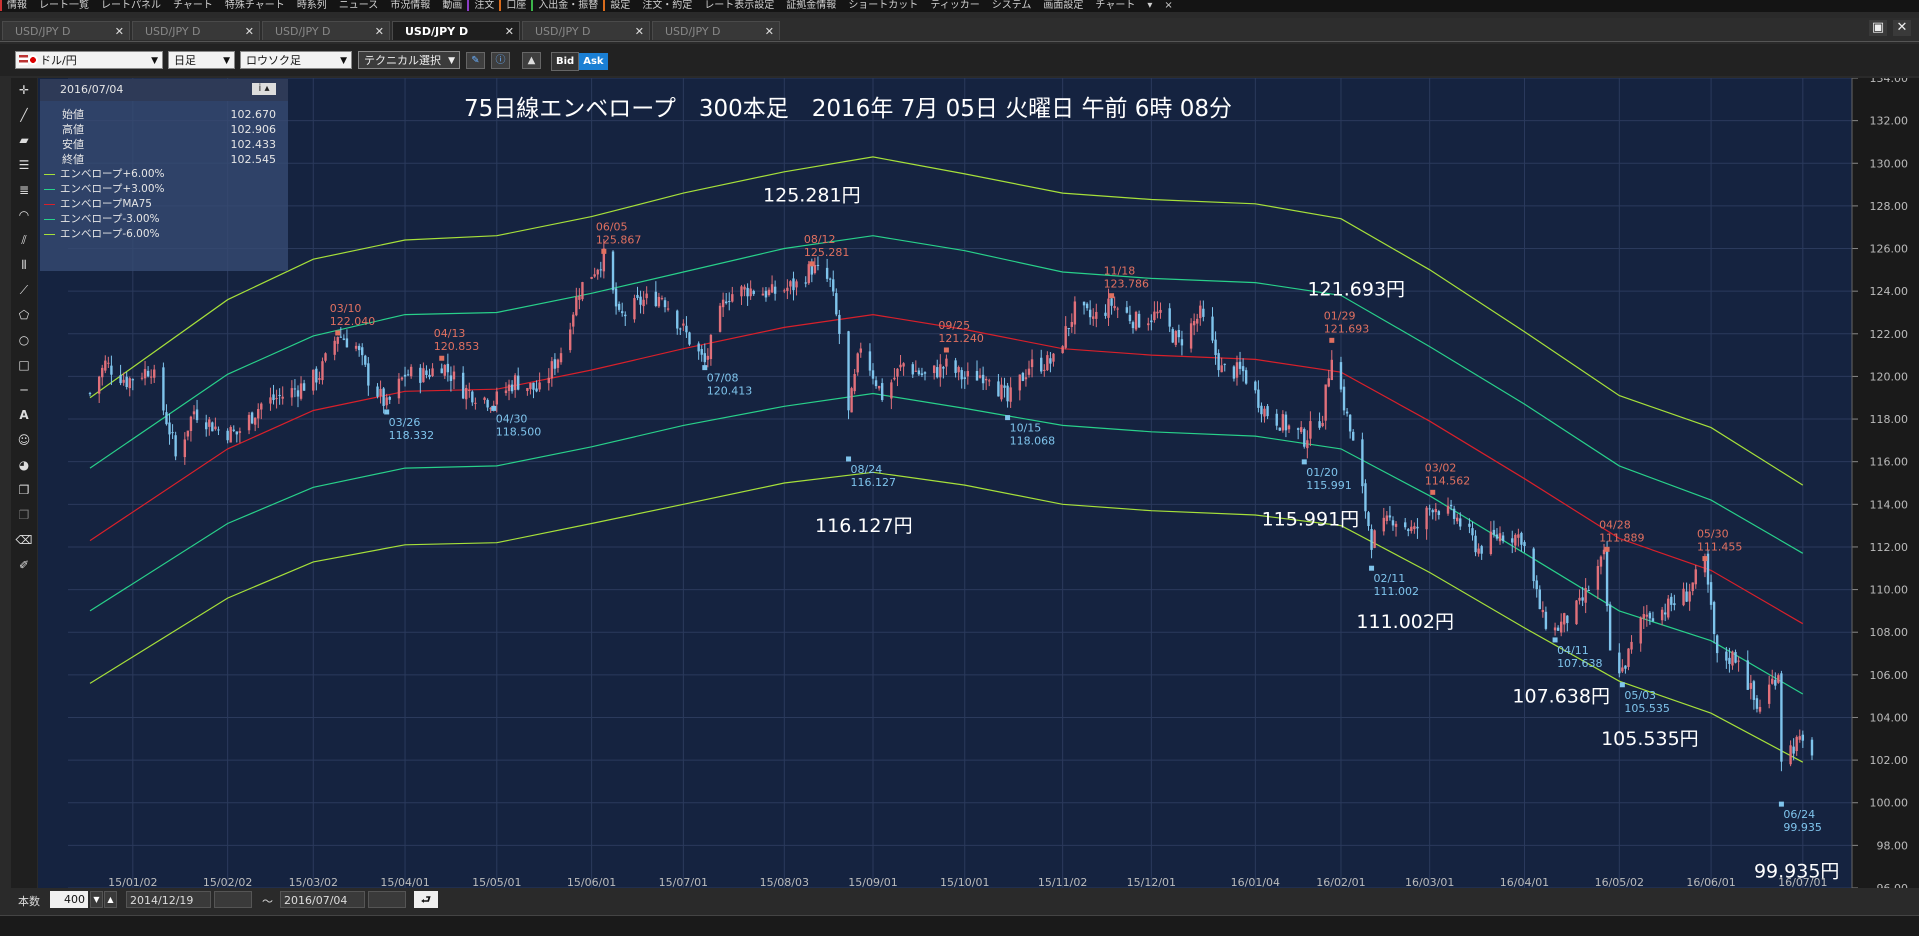 The image size is (1919, 936). What do you see at coordinates (1889, 376) in the screenshot?
I see `y-tick-label: 120.00` at bounding box center [1889, 376].